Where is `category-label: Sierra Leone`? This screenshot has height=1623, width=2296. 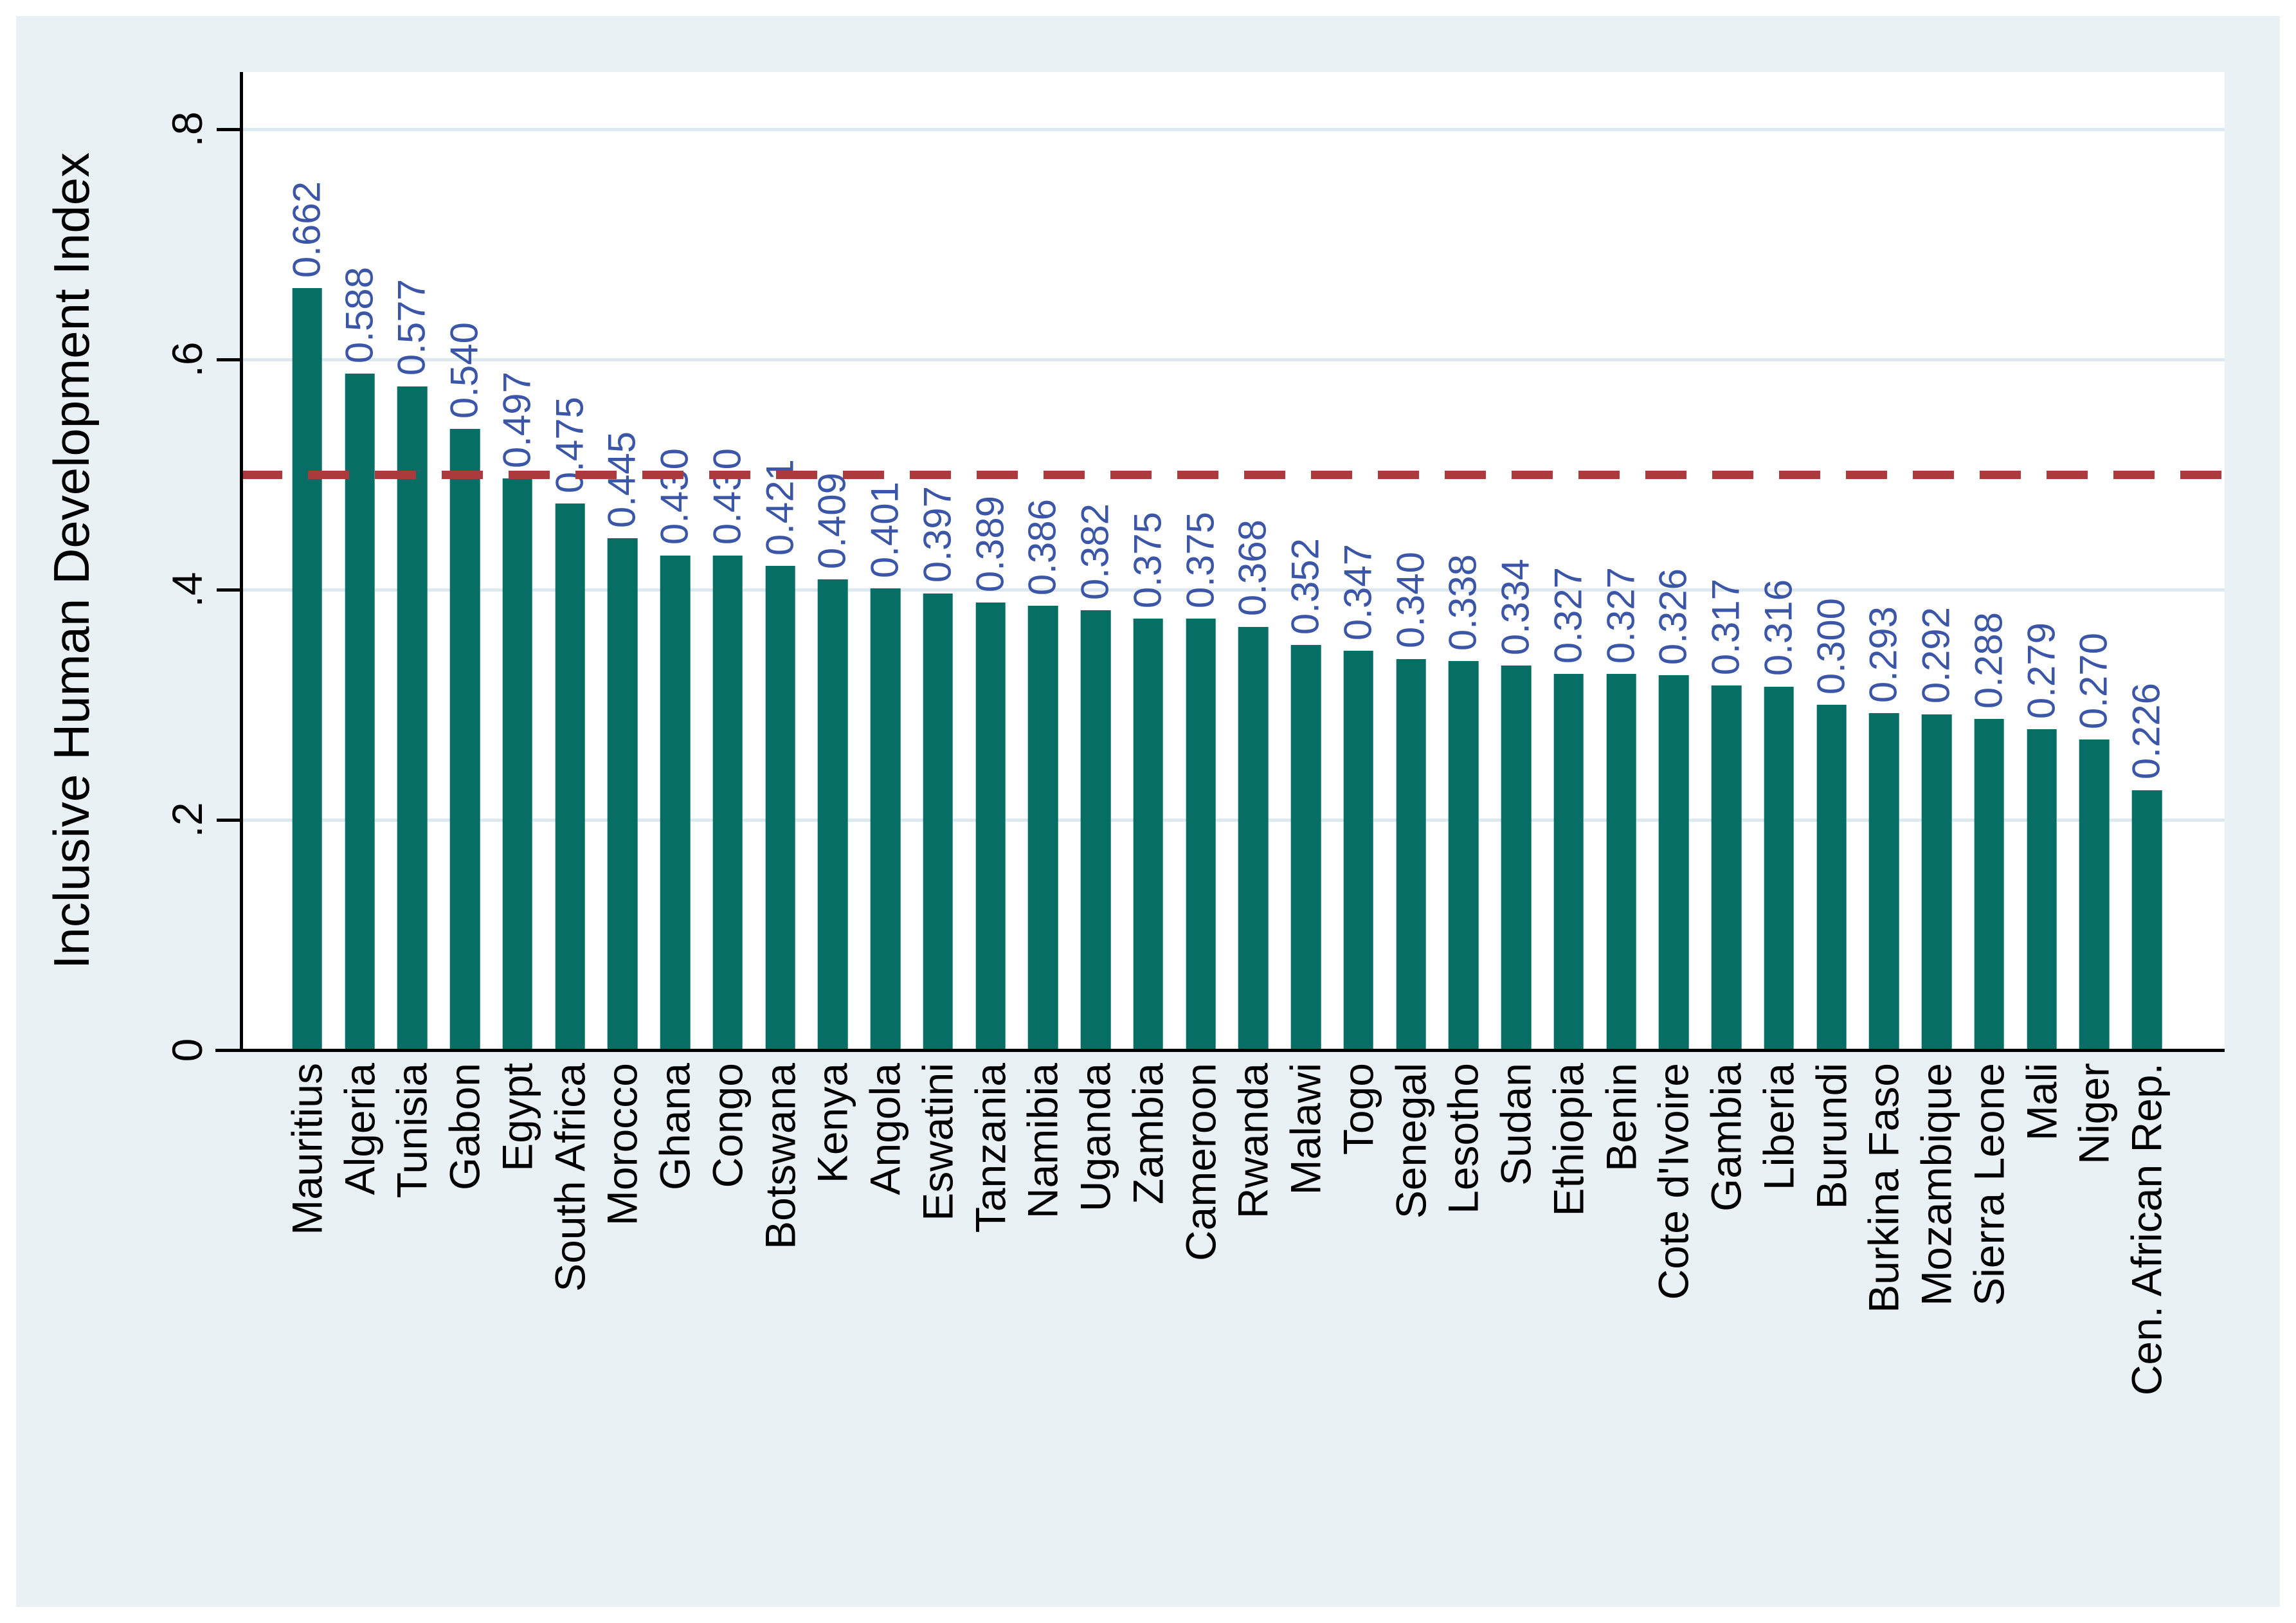 category-label: Sierra Leone is located at coordinates (1989, 1185).